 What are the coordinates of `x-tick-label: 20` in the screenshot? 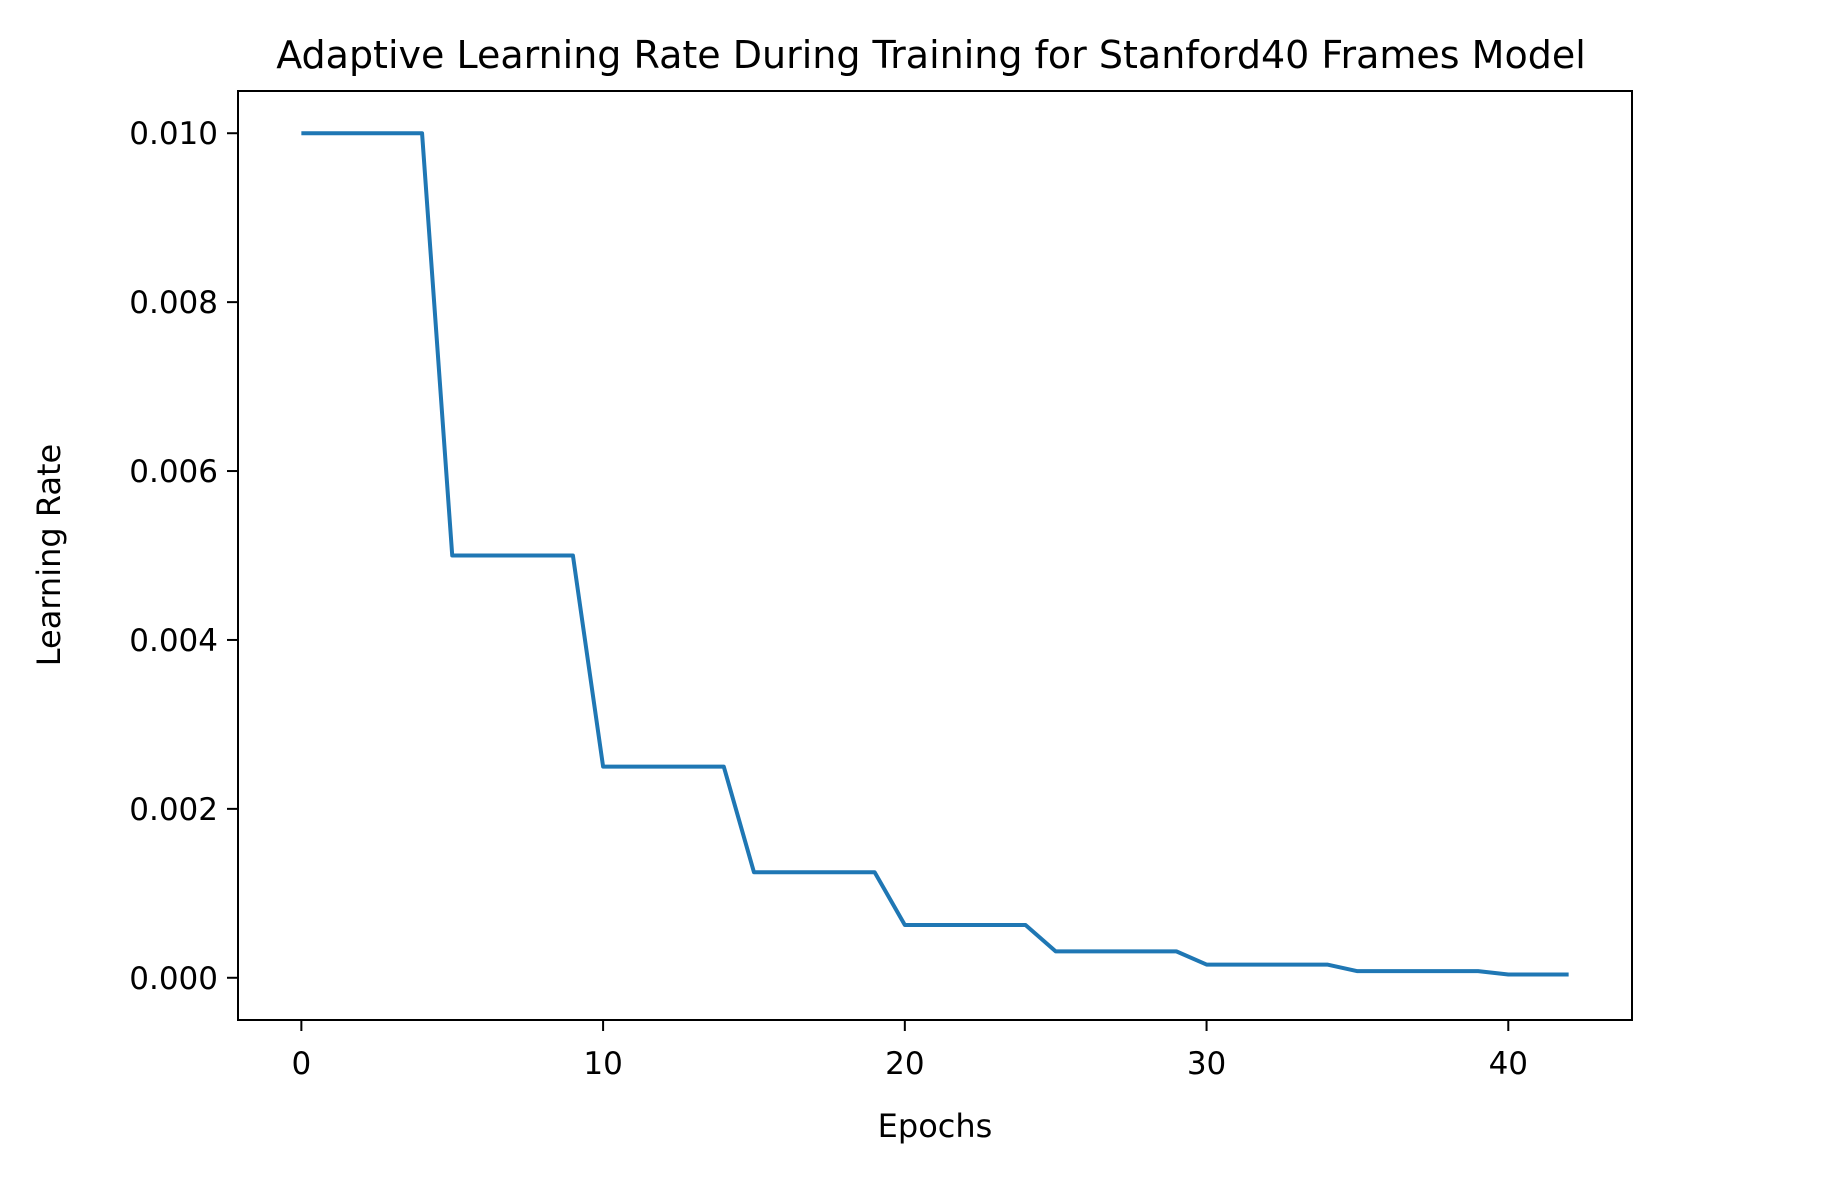 It's located at (904, 1064).